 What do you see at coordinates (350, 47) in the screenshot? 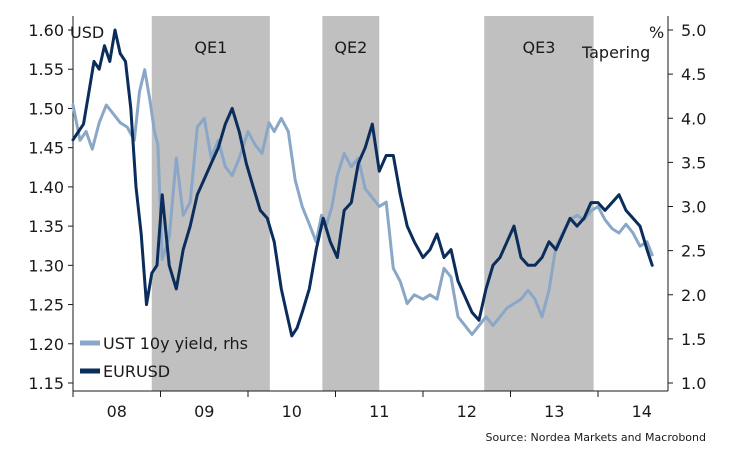
I see `shaded-band-label-qe2: QE2` at bounding box center [350, 47].